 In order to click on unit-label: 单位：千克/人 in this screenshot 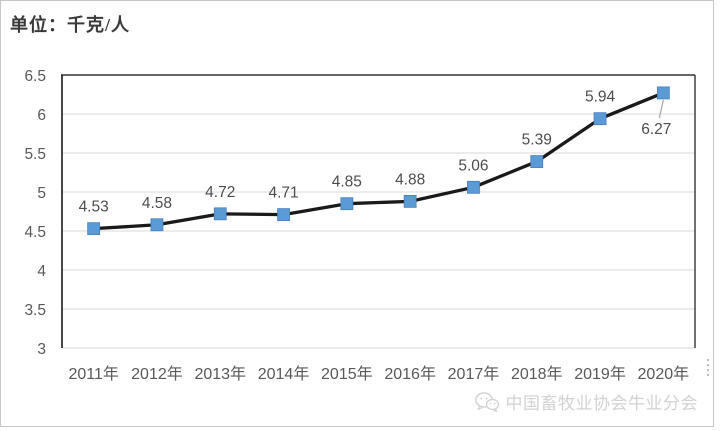, I will do `click(70, 25)`.